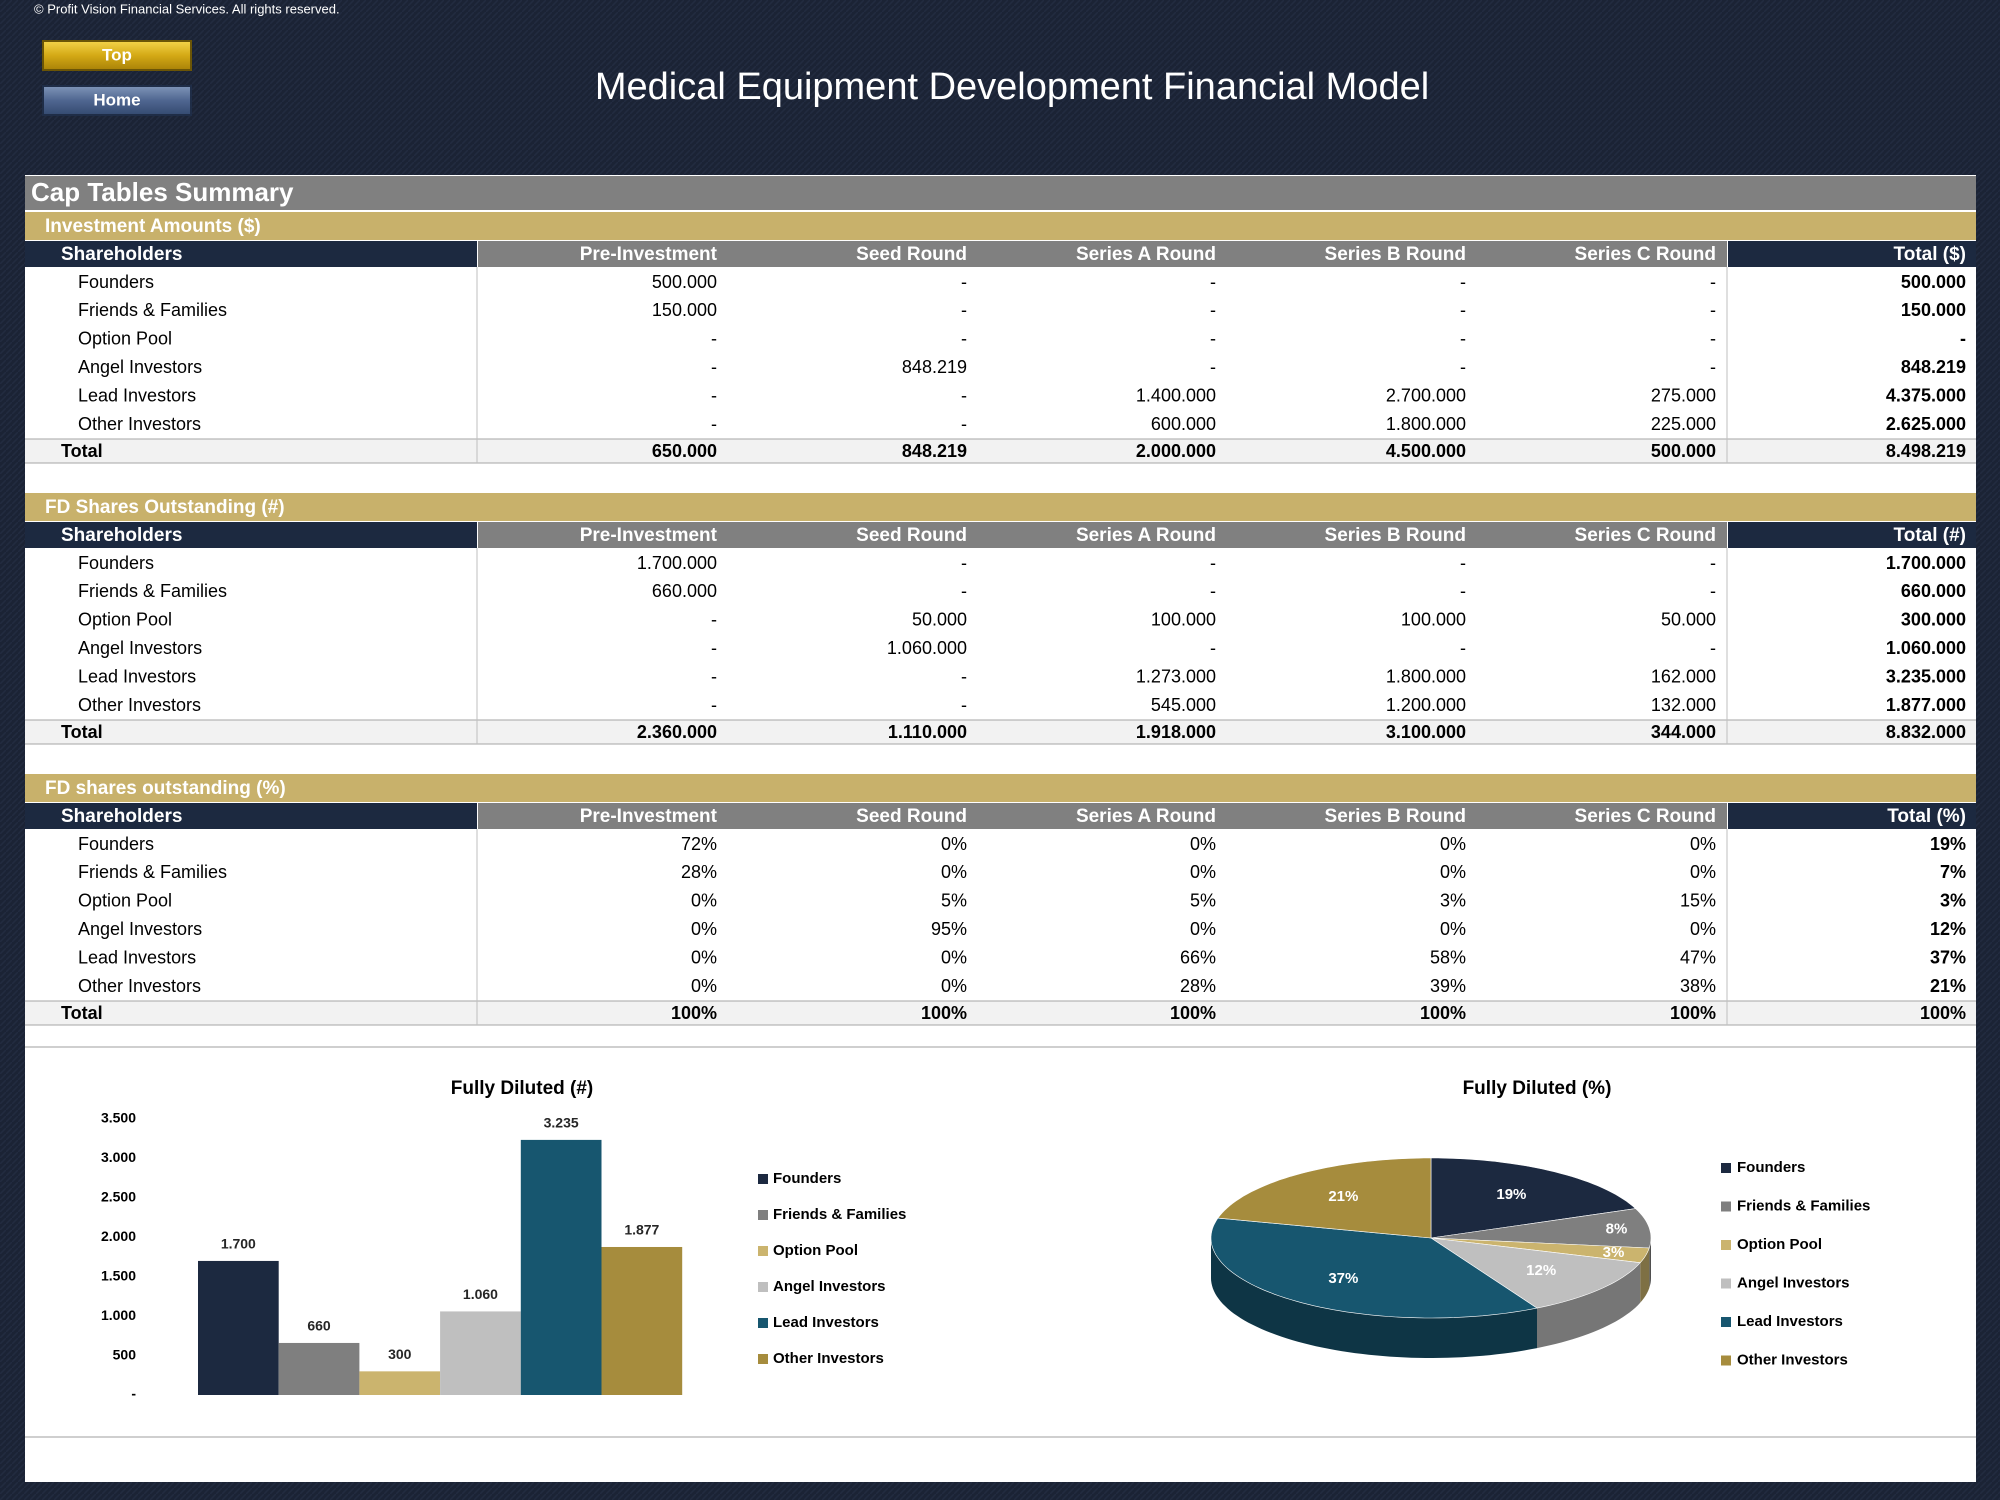  Describe the element at coordinates (153, 226) in the screenshot. I see `table-title: Investment Amounts ($)` at that location.